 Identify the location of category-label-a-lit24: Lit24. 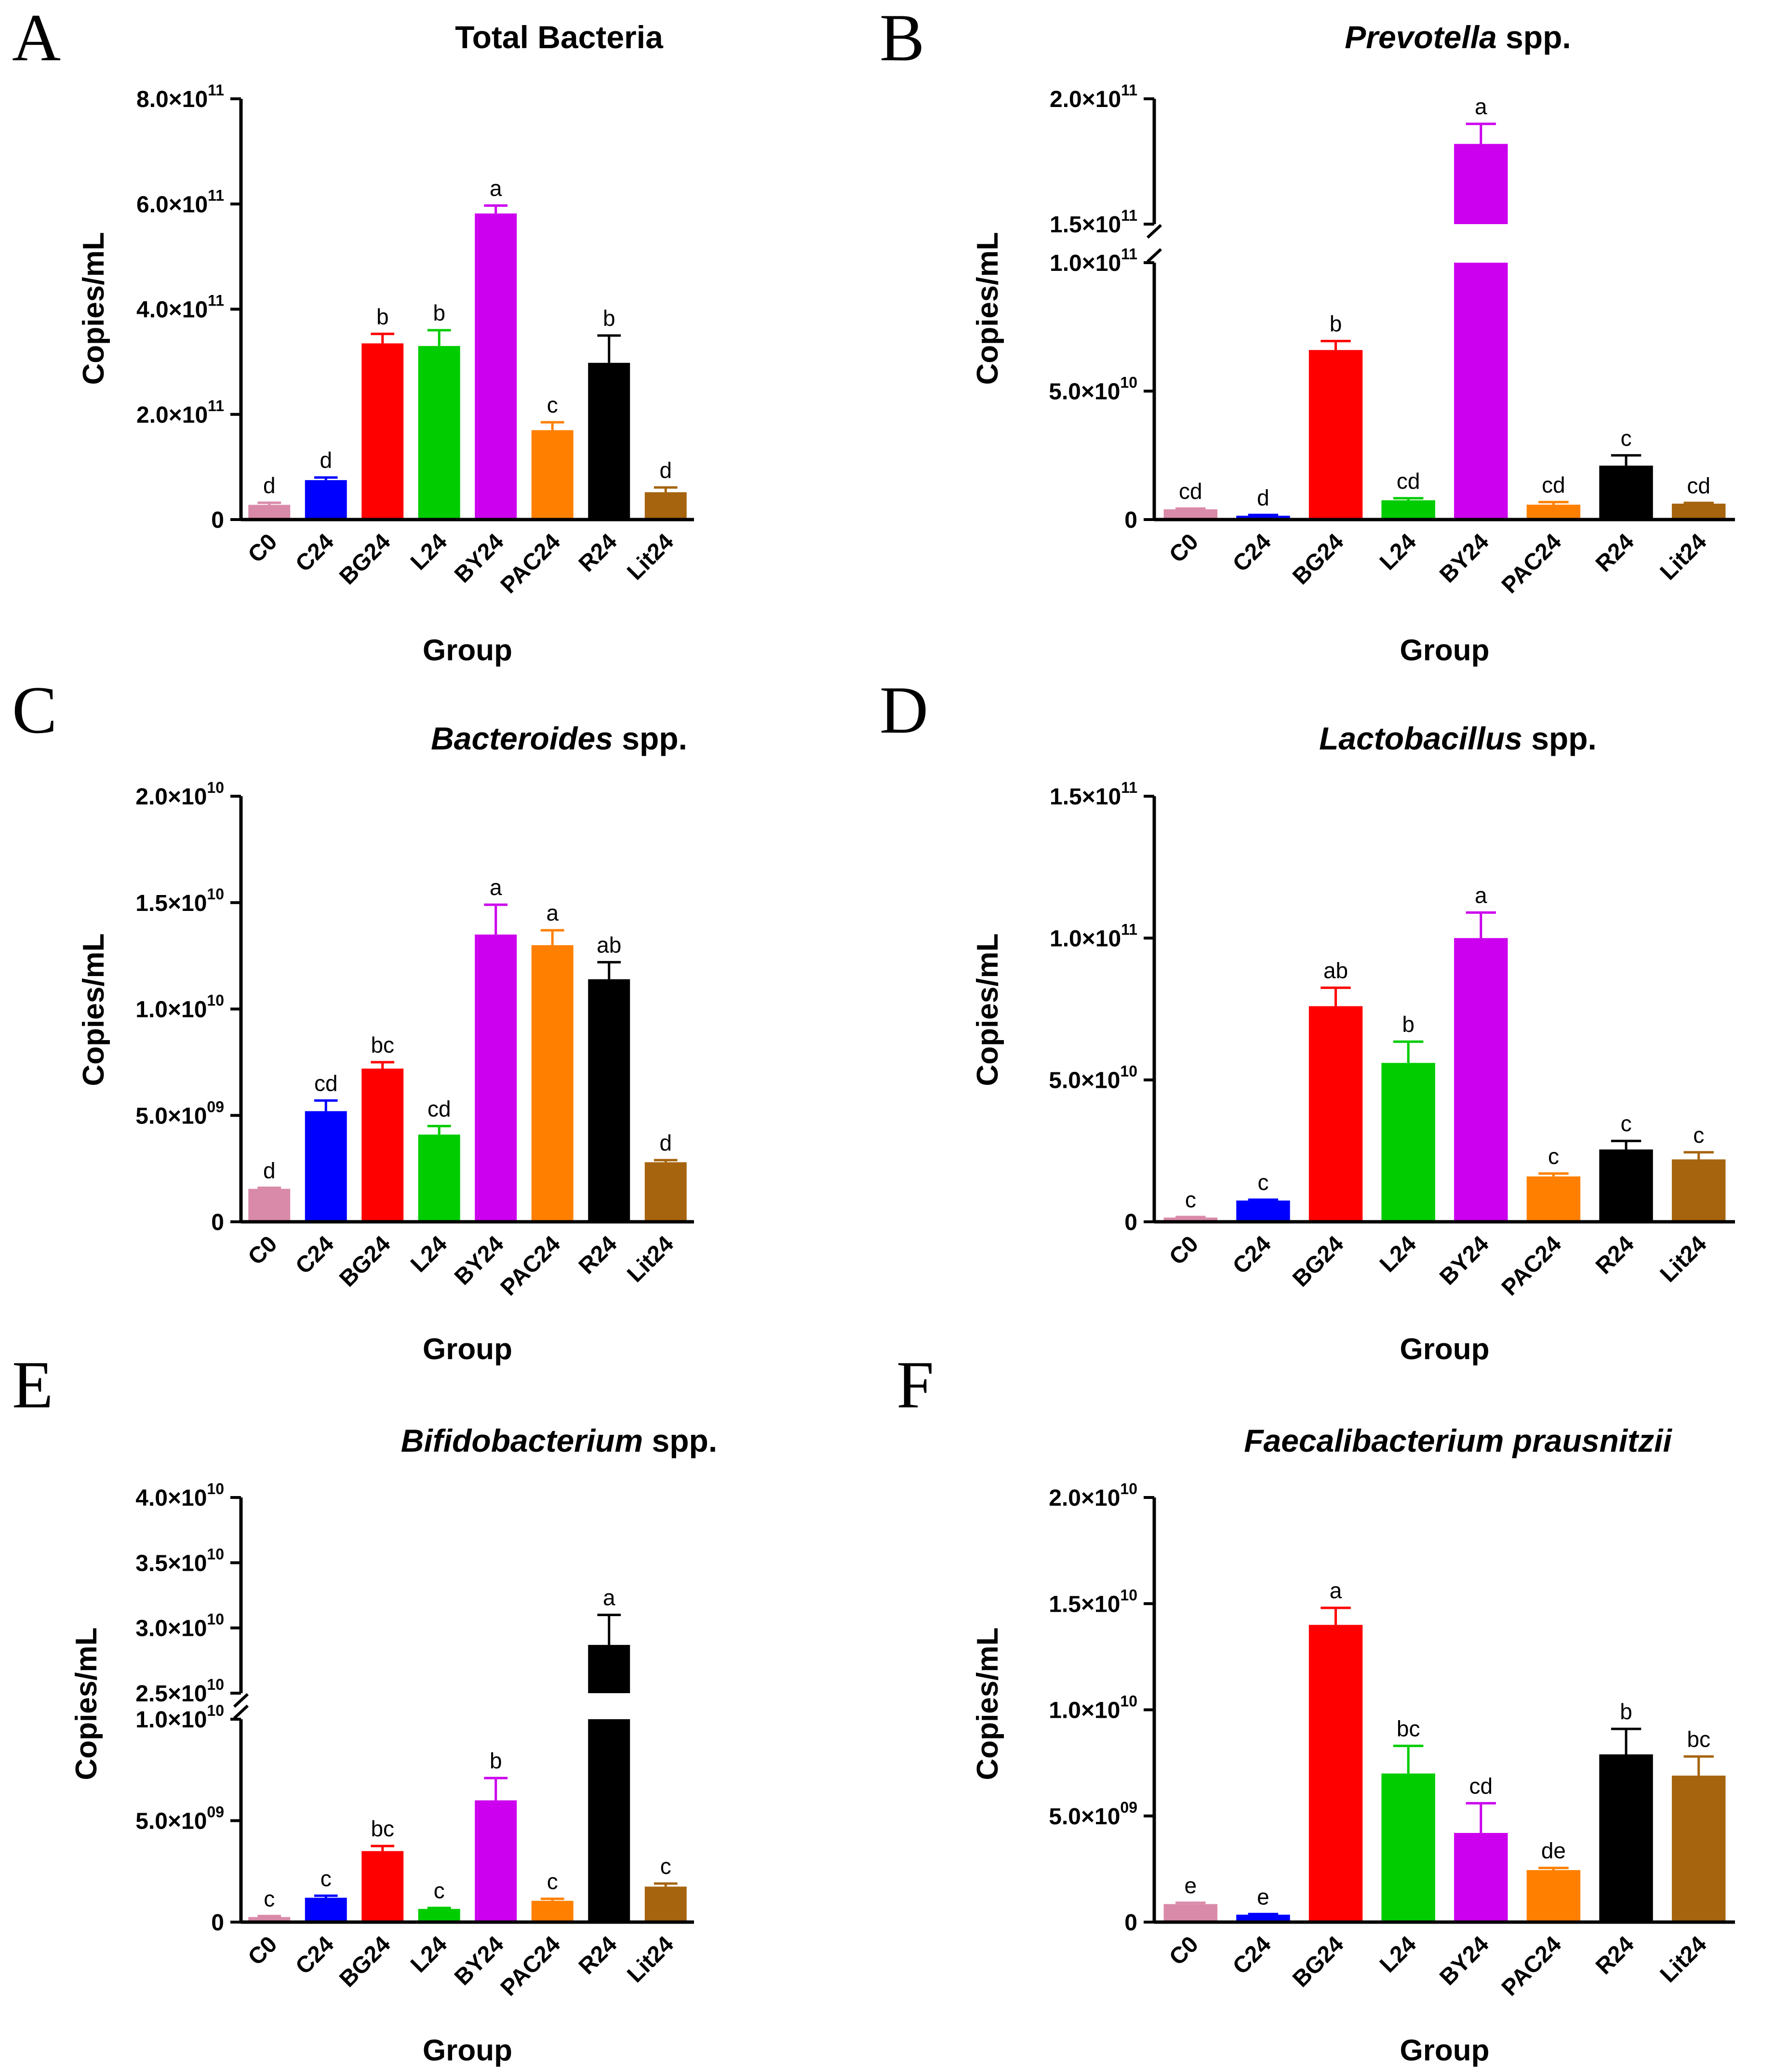
(650, 557).